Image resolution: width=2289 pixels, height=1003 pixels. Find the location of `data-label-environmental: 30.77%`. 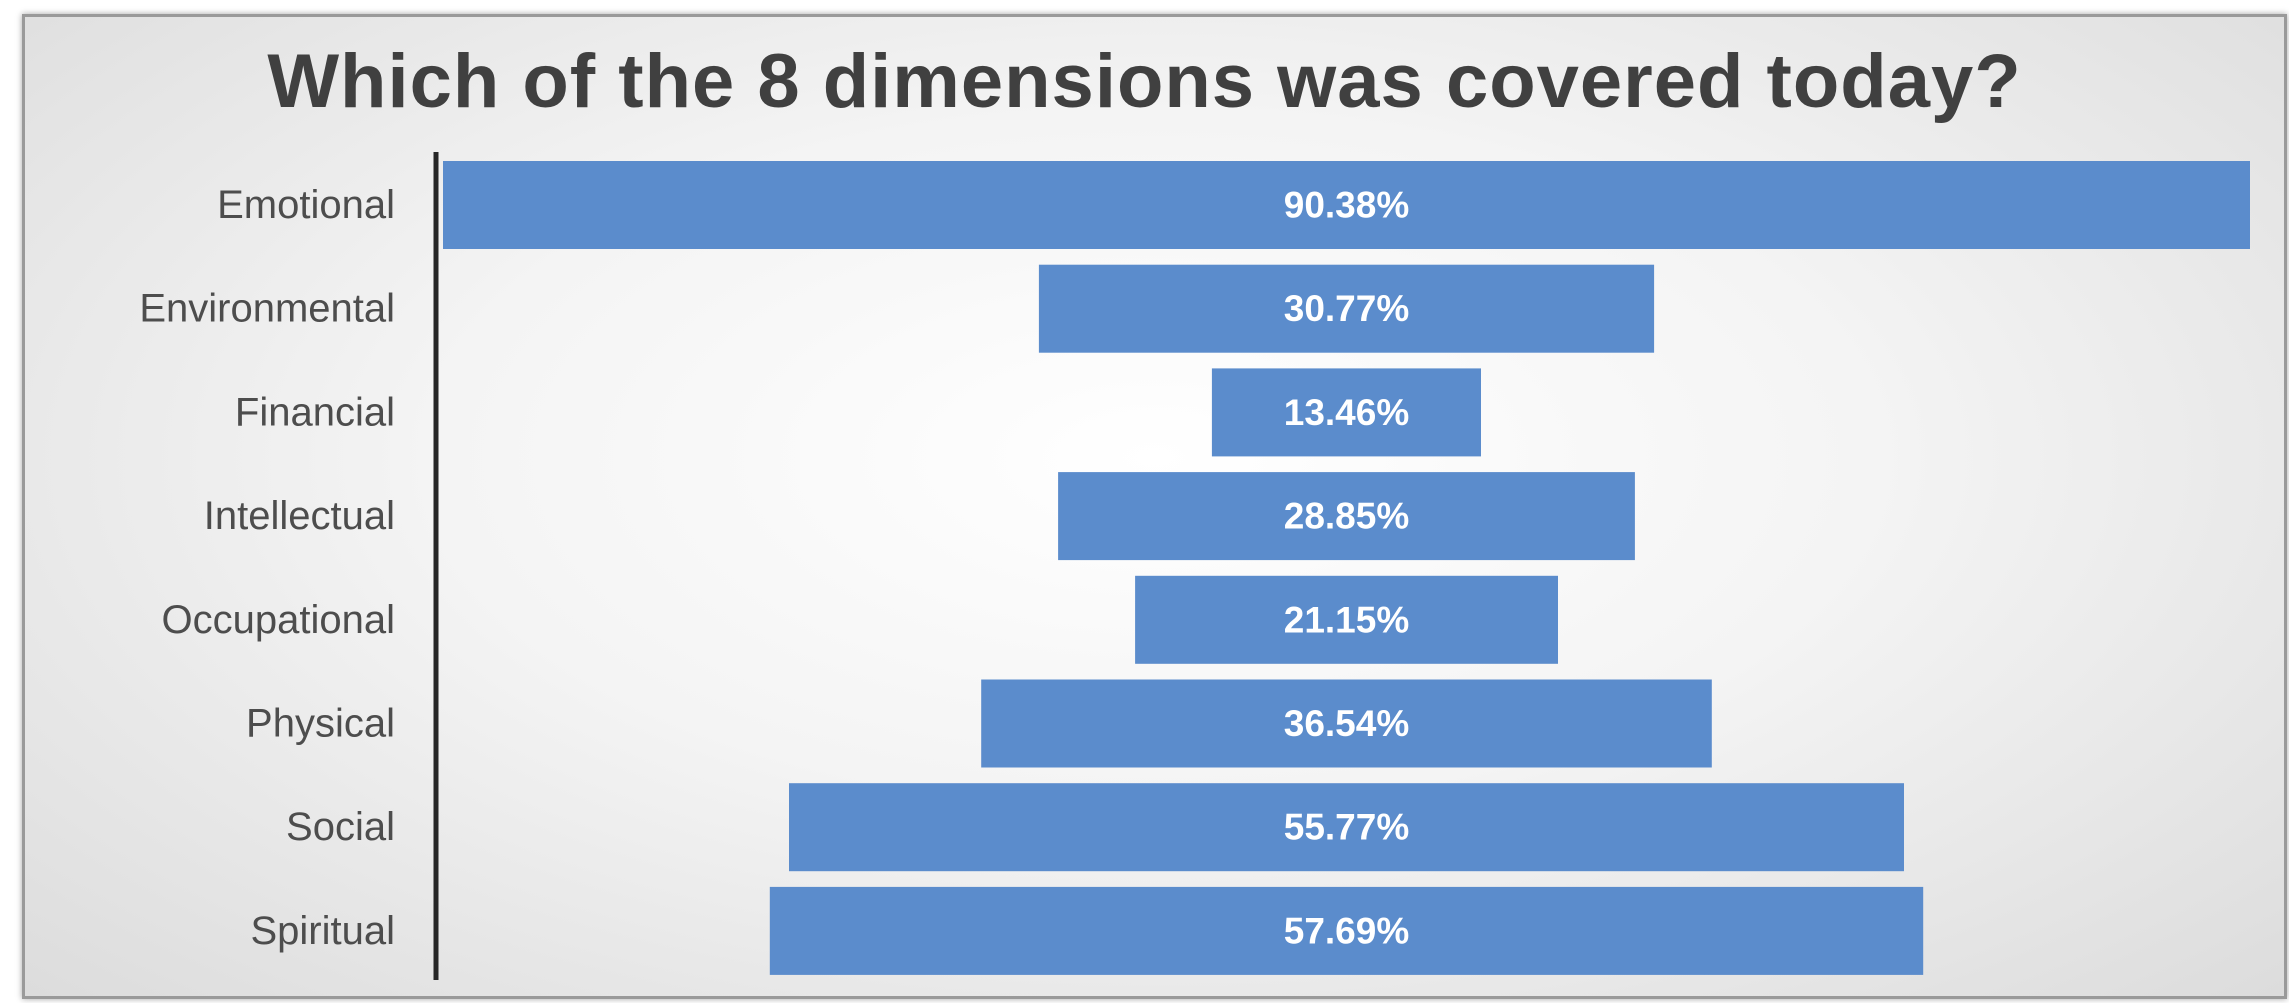

data-label-environmental: 30.77% is located at coordinates (1347, 308).